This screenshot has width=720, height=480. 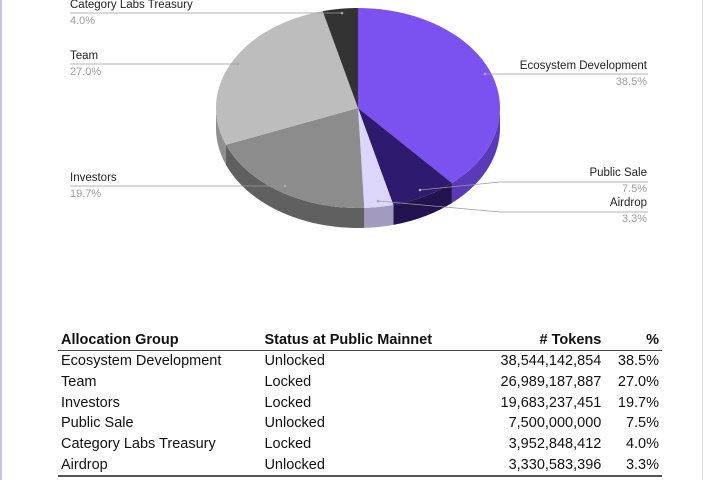 I want to click on label-team: Team, so click(x=84, y=56).